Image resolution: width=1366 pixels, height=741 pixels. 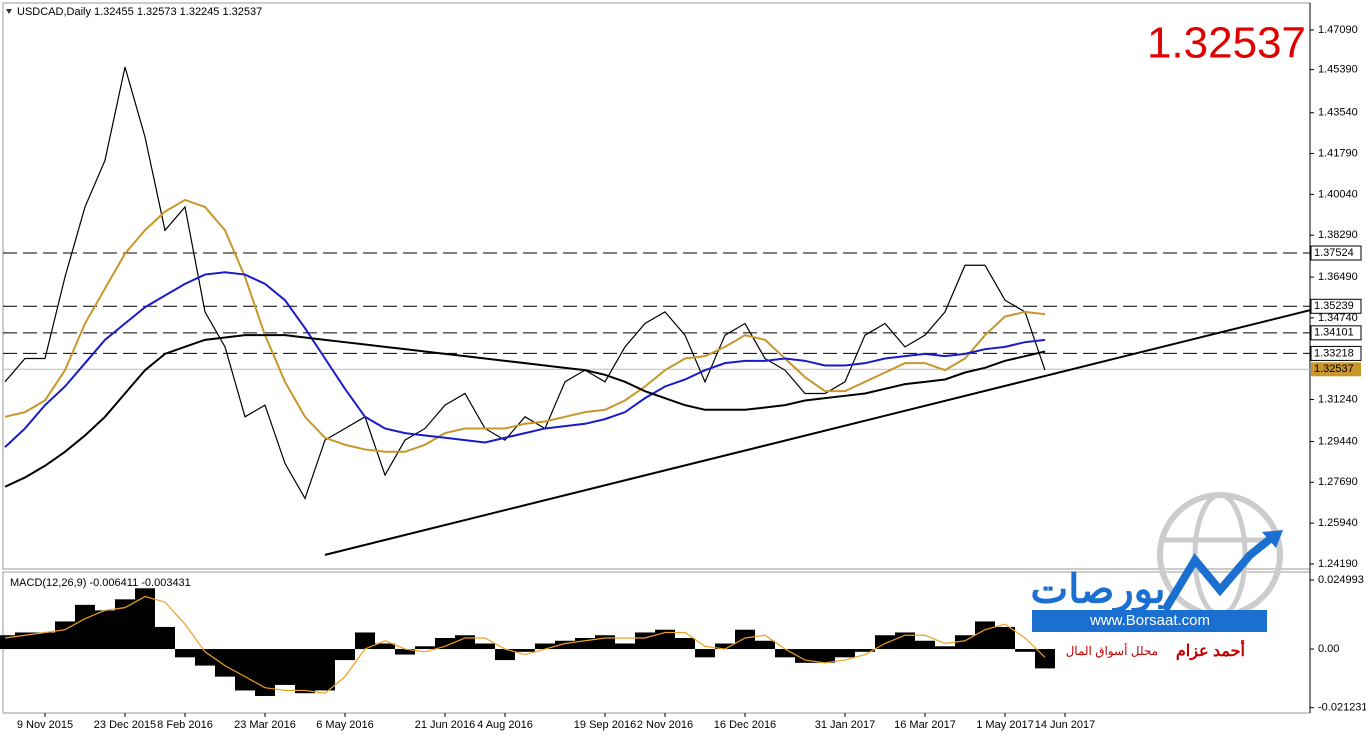 What do you see at coordinates (125, 725) in the screenshot?
I see `x-tick-label: 23 Dec 2015` at bounding box center [125, 725].